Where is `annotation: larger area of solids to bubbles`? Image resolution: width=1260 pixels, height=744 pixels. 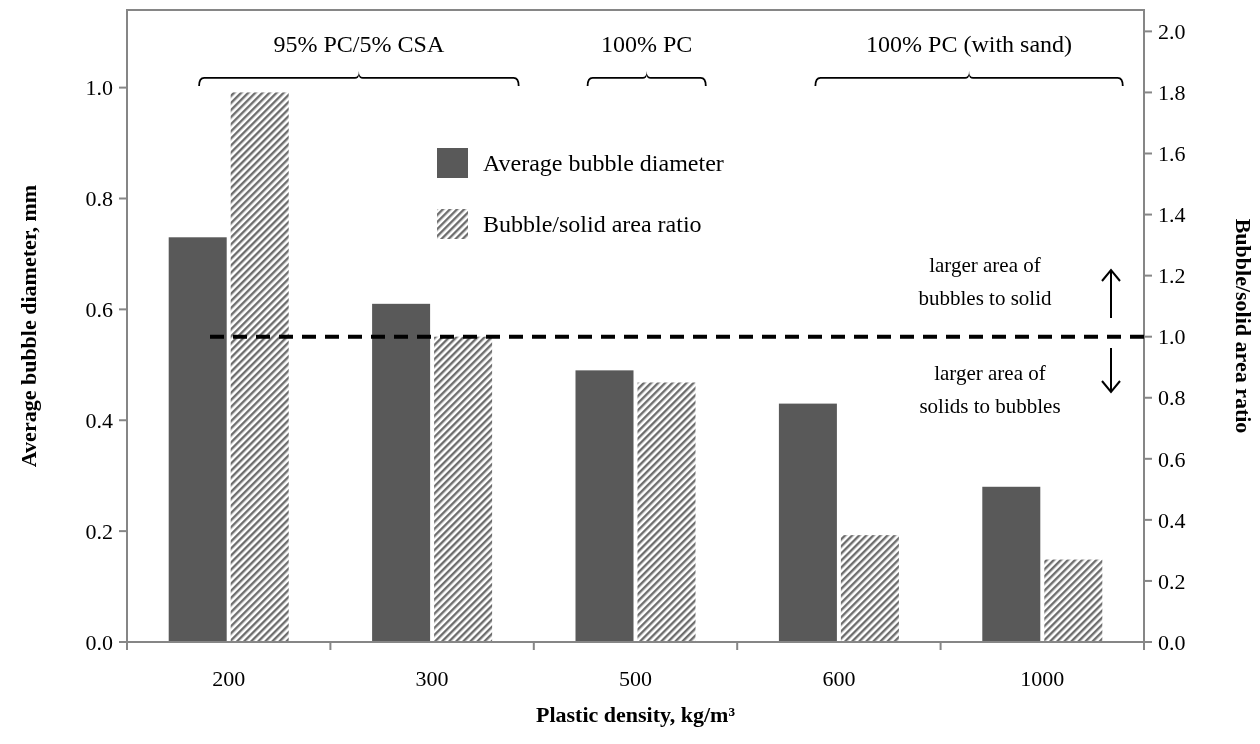
annotation: larger area of solids to bubbles is located at coordinates (990, 389).